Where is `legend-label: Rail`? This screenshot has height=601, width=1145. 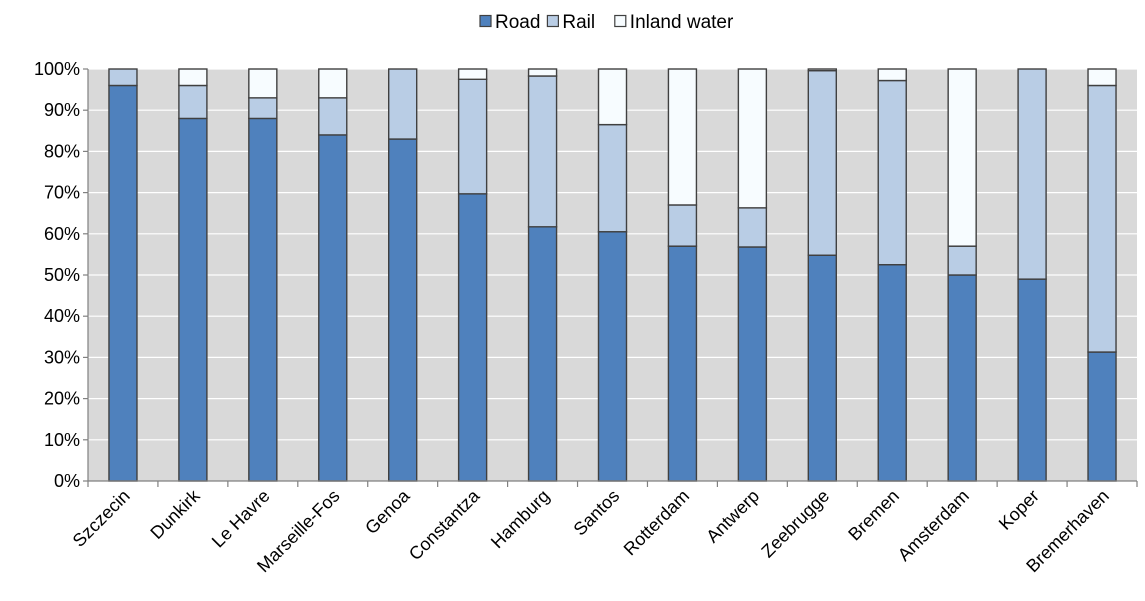
legend-label: Rail is located at coordinates (578, 22).